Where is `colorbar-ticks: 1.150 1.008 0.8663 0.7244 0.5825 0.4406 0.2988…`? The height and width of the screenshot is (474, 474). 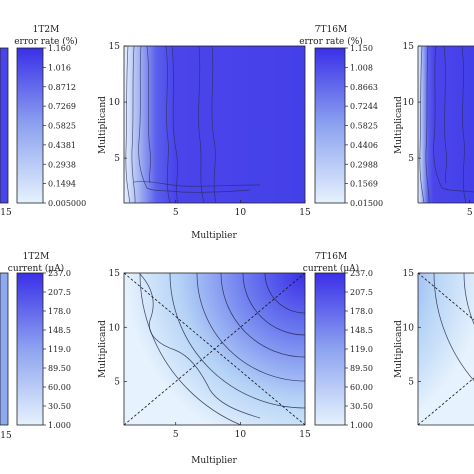 colorbar-ticks: 1.150 1.008 0.8663 0.7244 0.5825 0.4406 0.2988… is located at coordinates (364, 126).